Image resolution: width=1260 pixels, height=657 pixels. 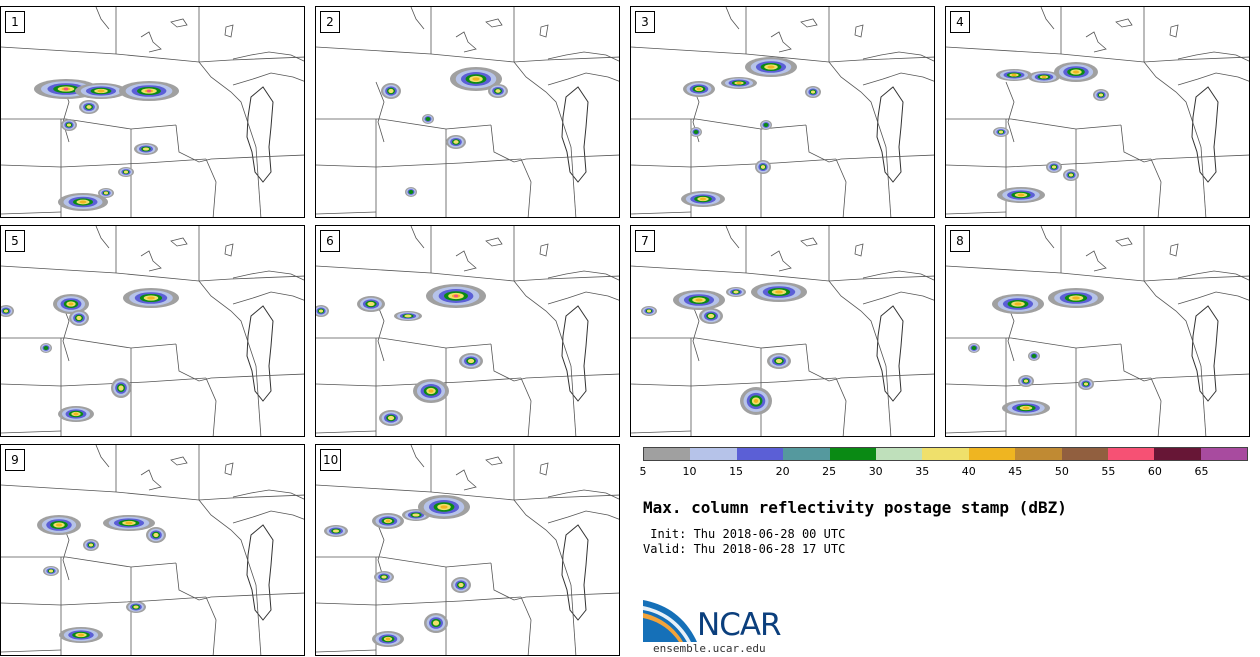 What do you see at coordinates (330, 241) in the screenshot?
I see `member-number: 6` at bounding box center [330, 241].